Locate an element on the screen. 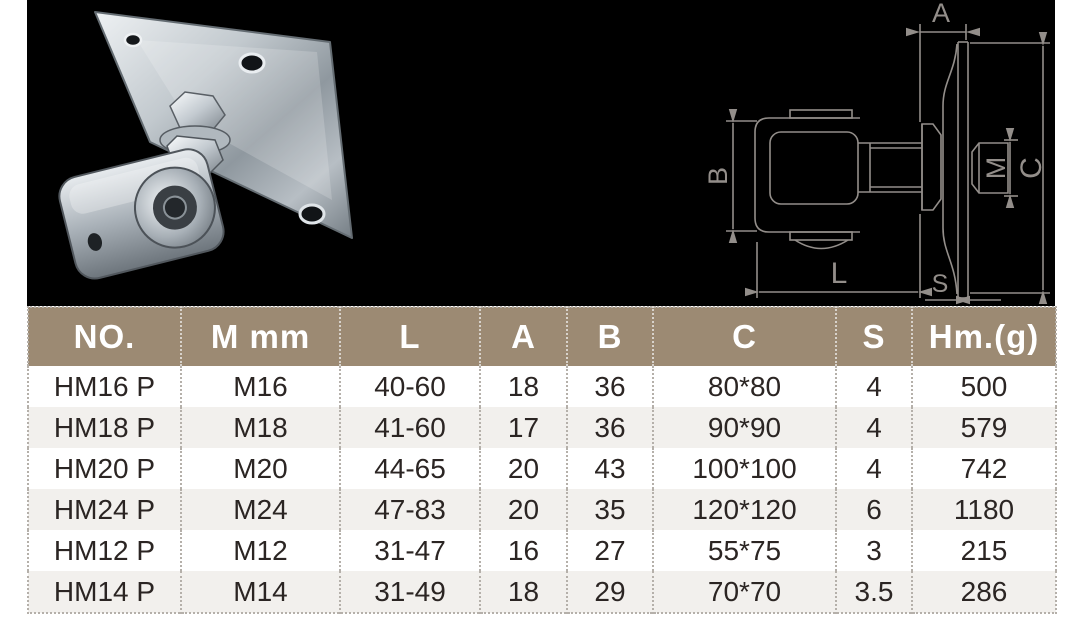  dimension-C: C is located at coordinates (1010, 168).